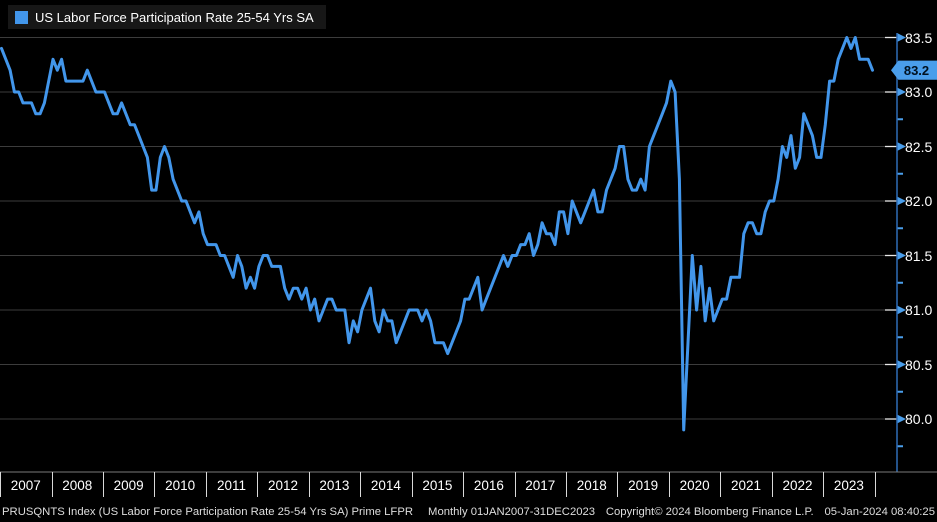 This screenshot has width=937, height=522. What do you see at coordinates (180, 485) in the screenshot?
I see `x-axis-year-label: 2010` at bounding box center [180, 485].